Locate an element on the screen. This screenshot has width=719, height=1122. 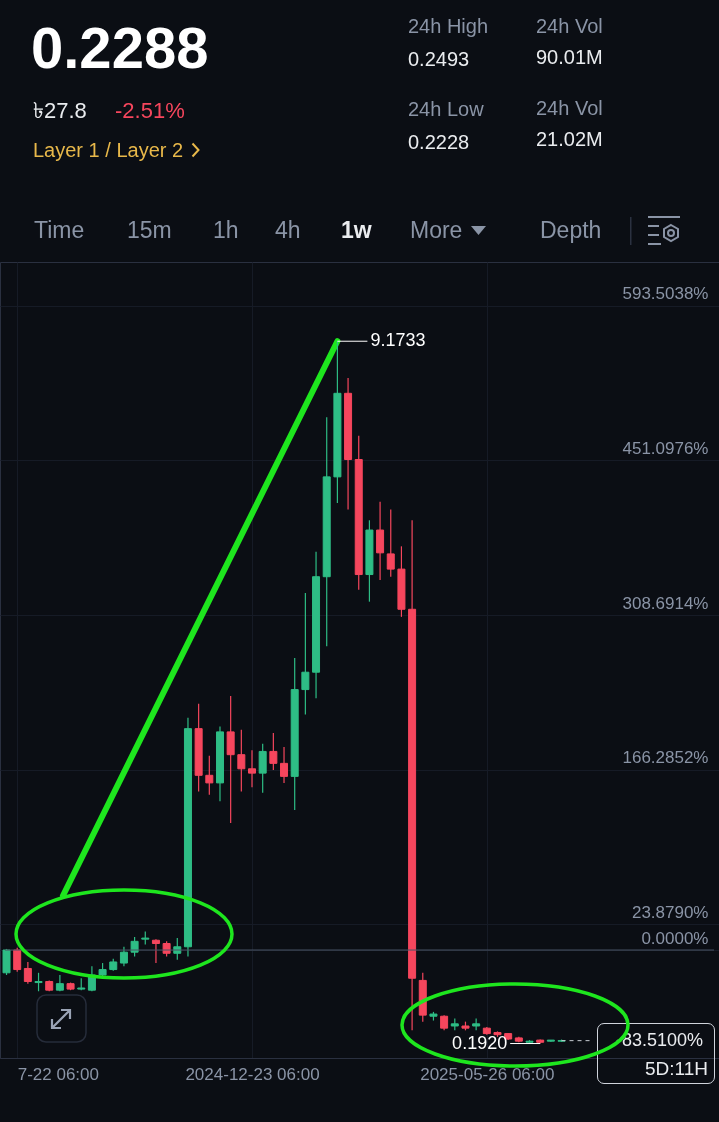
text: -2.51% is located at coordinates (150, 110).